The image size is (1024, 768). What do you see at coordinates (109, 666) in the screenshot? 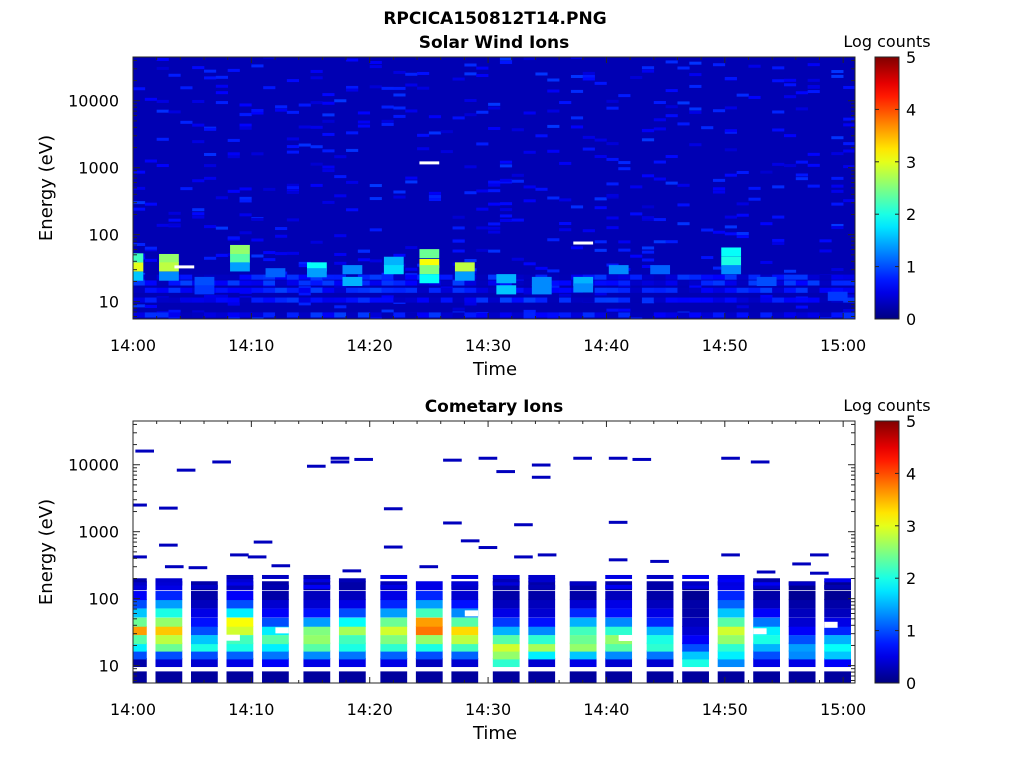
I see `y-tick-label: 10` at bounding box center [109, 666].